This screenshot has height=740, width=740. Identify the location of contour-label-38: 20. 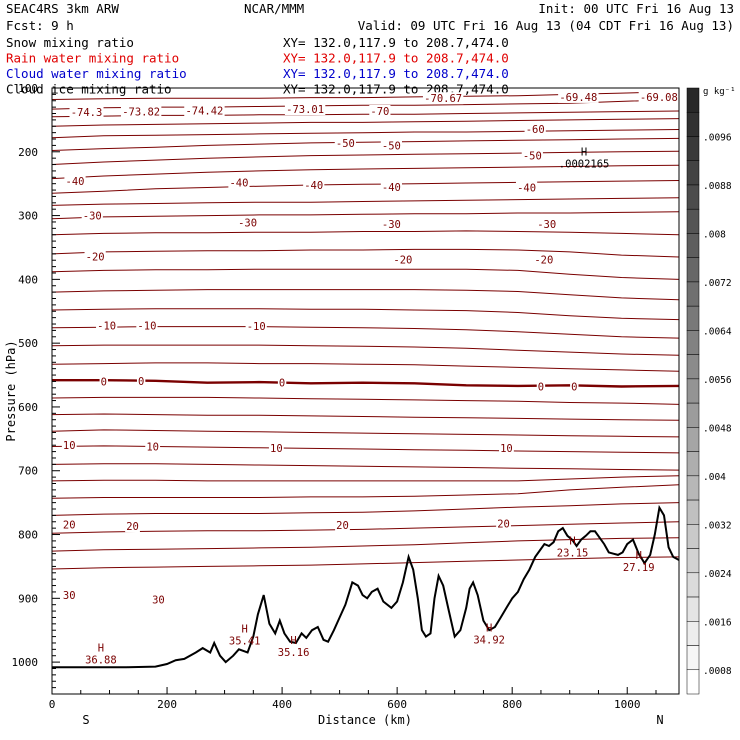
(342, 526).